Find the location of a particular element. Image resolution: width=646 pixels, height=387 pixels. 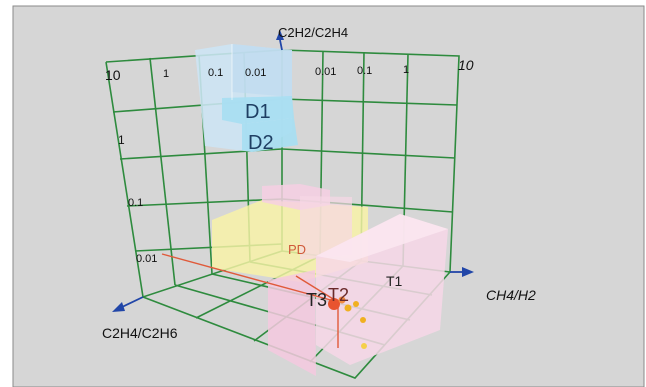

tick-left-side-1: 1 is located at coordinates (121, 140).